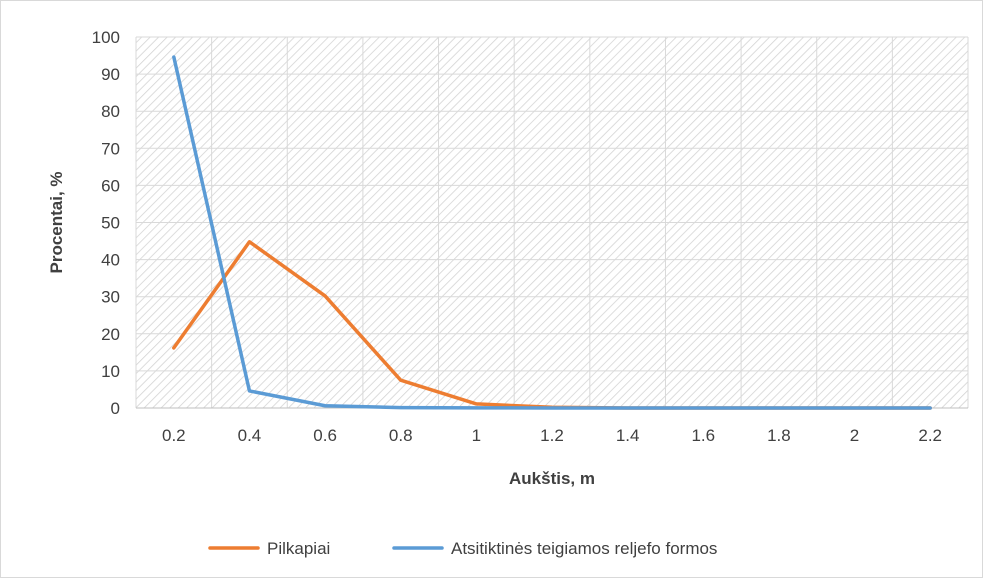 This screenshot has height=583, width=983. I want to click on y-tick-label: 90, so click(110, 74).